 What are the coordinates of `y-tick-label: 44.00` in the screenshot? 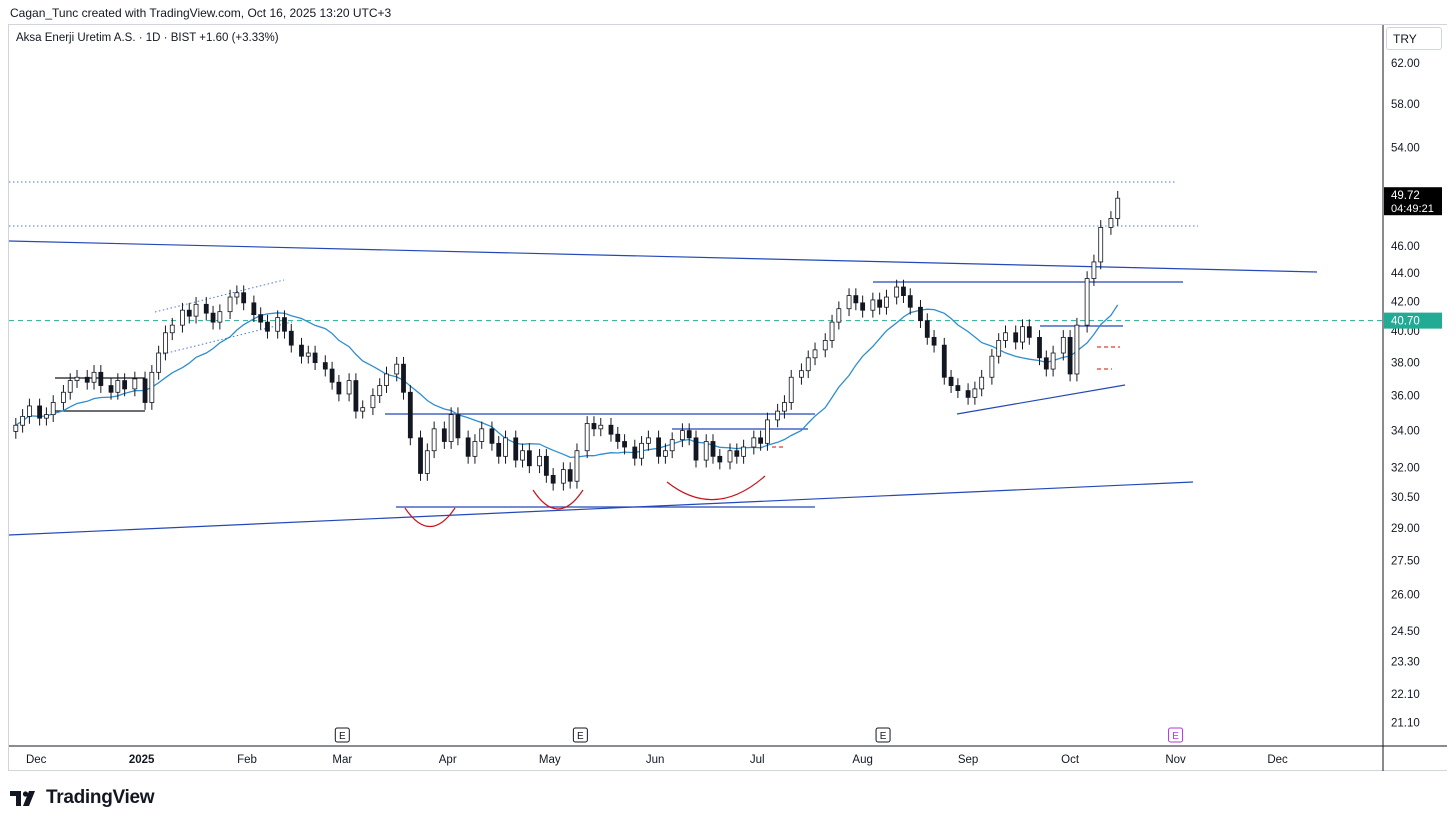 It's located at (1405, 274).